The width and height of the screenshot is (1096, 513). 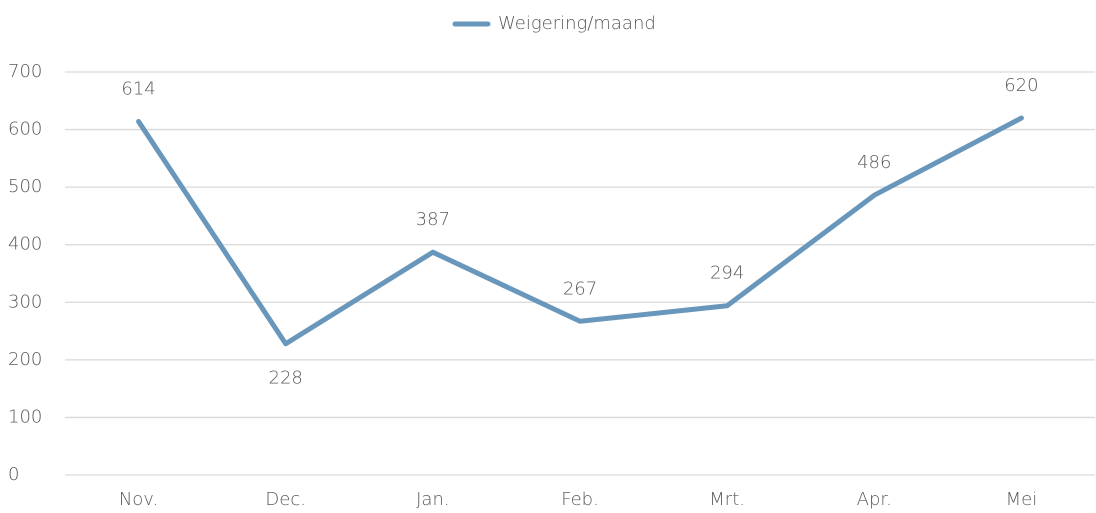 I want to click on y-tick-label: 600, so click(x=25, y=129).